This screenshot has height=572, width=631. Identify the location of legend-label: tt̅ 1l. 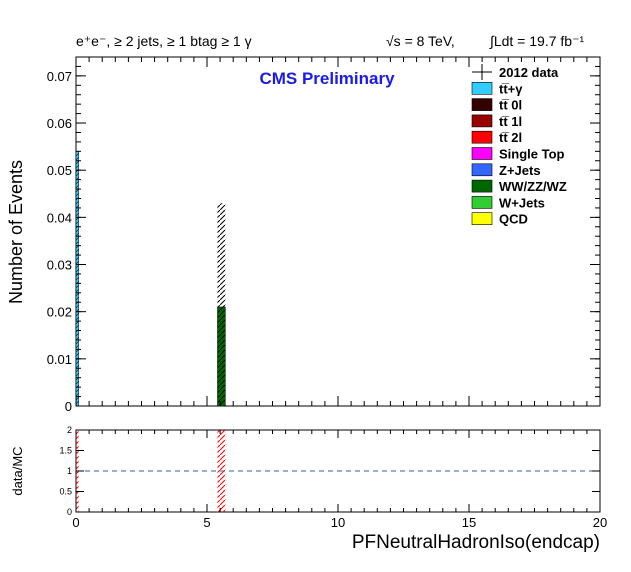
(510, 121).